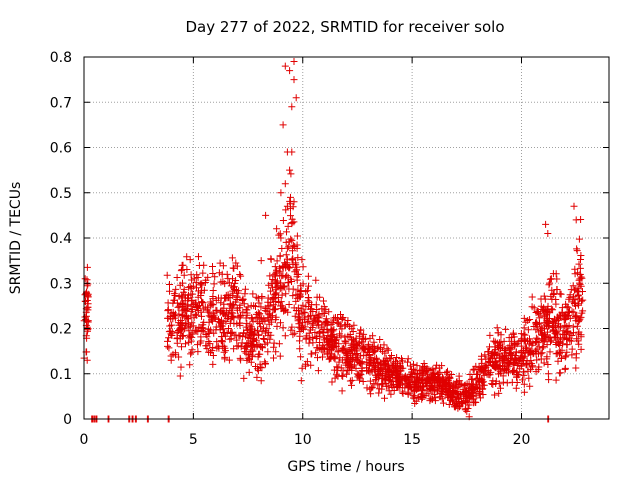  What do you see at coordinates (84, 440) in the screenshot?
I see `x-tick-label: 0` at bounding box center [84, 440].